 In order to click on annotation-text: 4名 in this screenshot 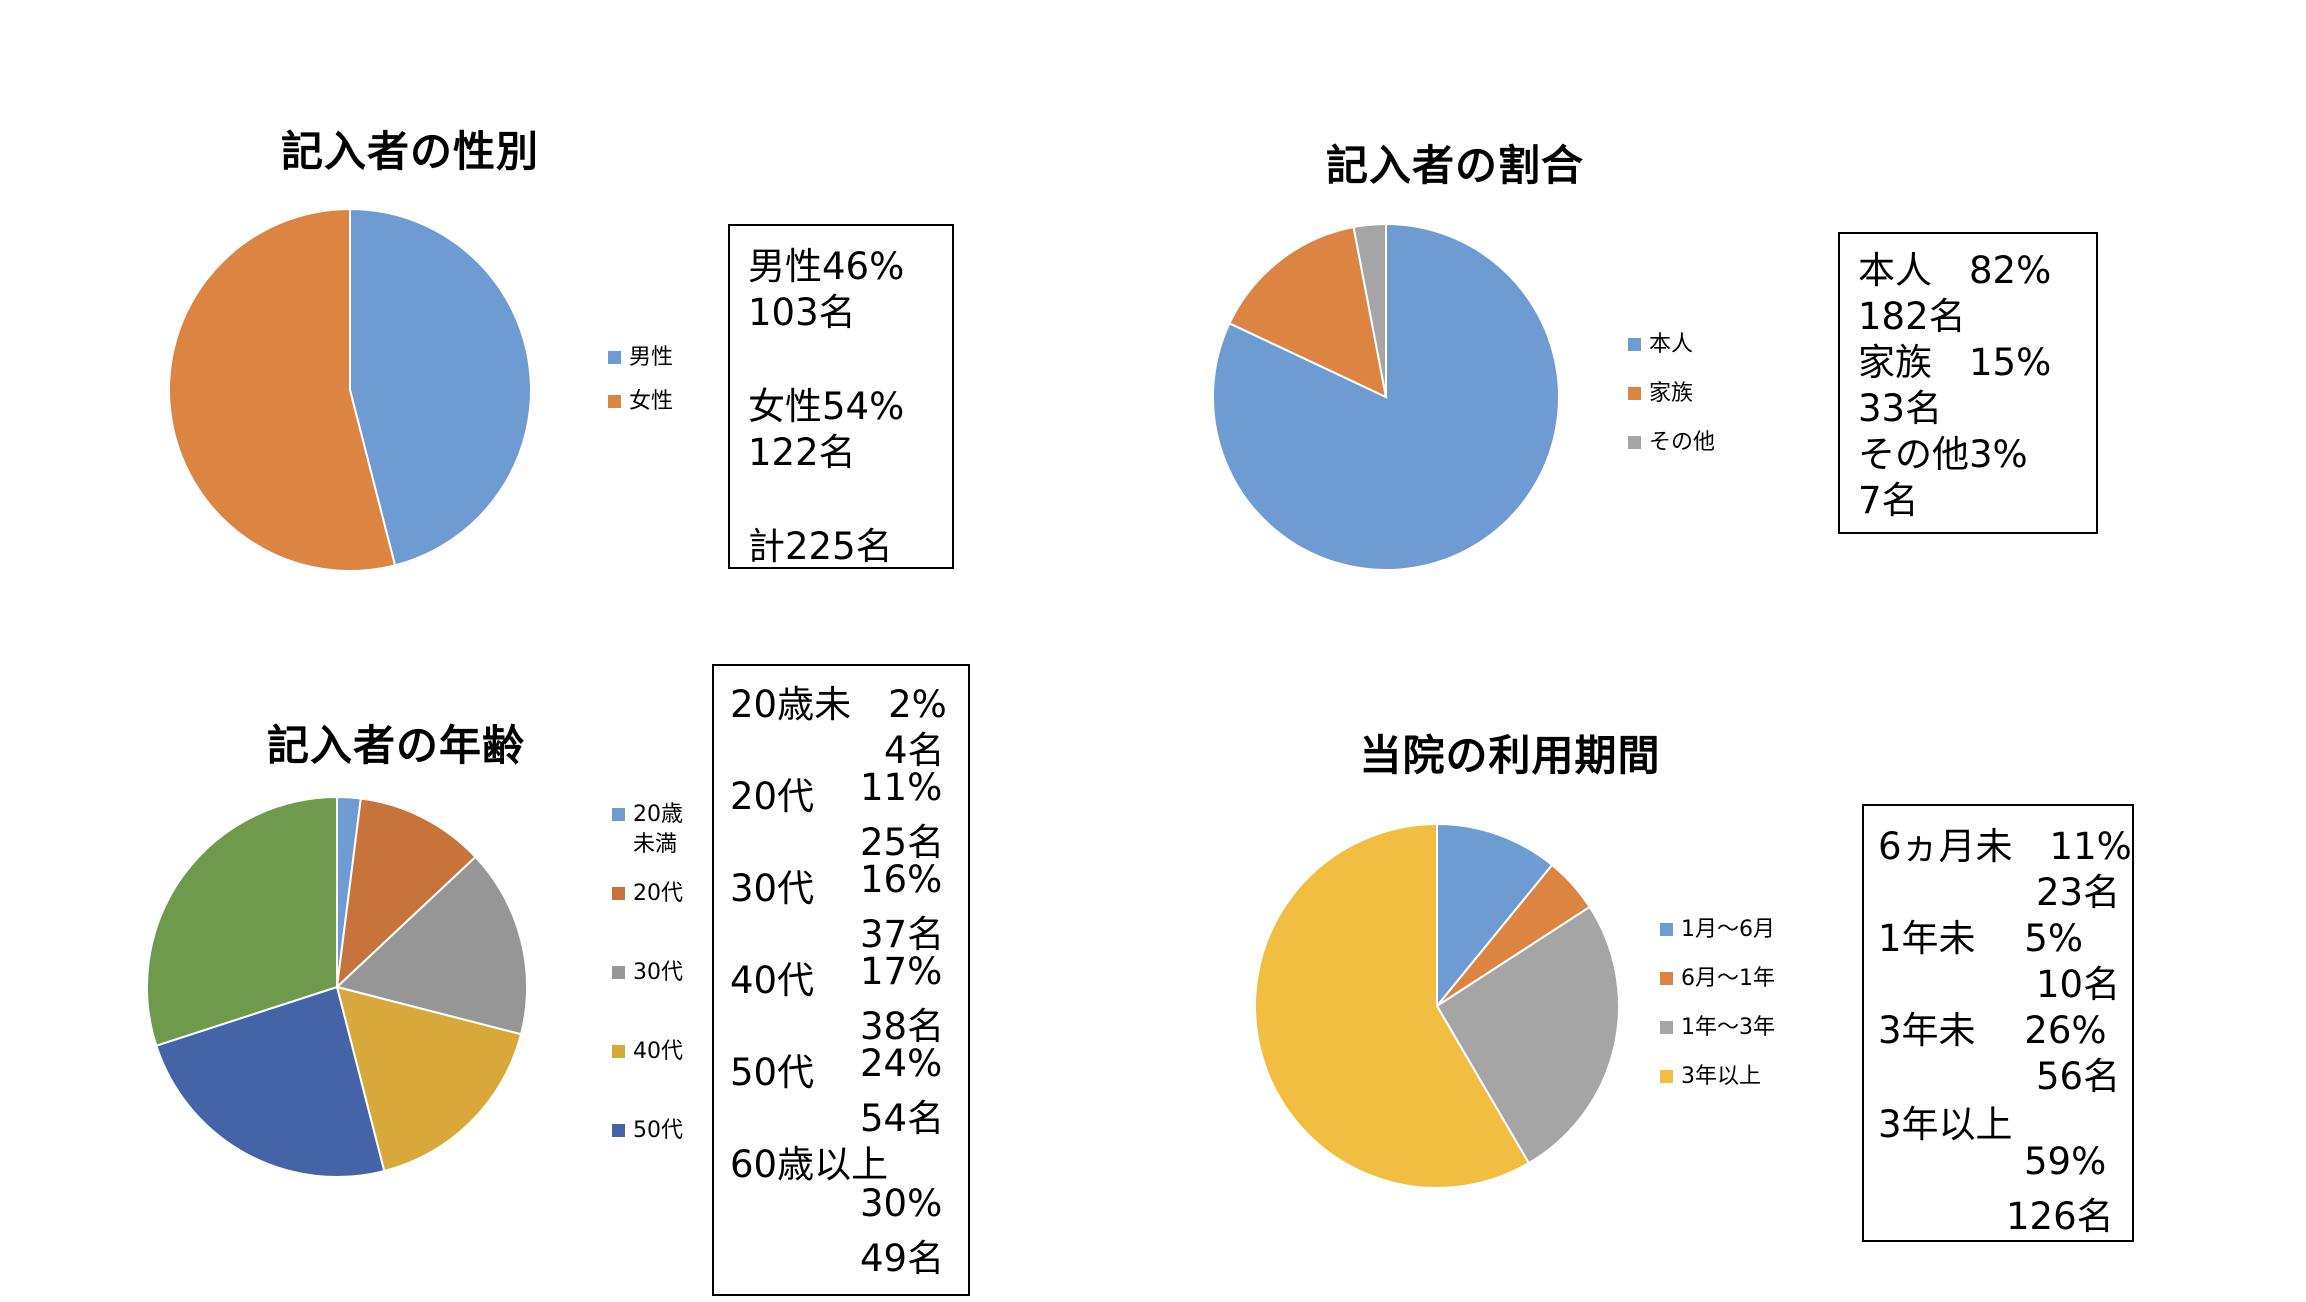, I will do `click(914, 750)`.